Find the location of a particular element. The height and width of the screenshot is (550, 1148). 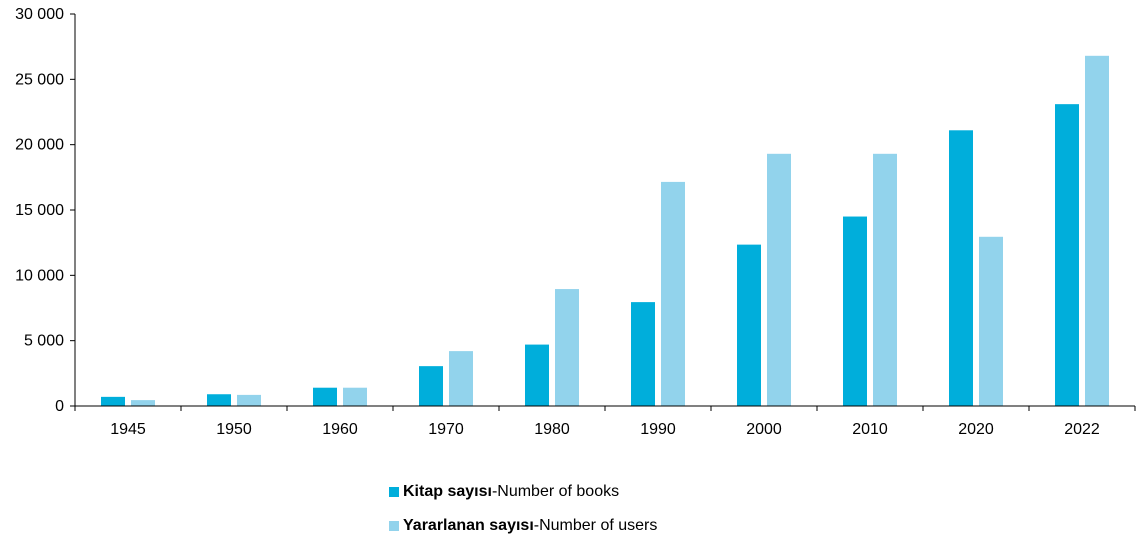

bar-users-2022 is located at coordinates (1097, 231).